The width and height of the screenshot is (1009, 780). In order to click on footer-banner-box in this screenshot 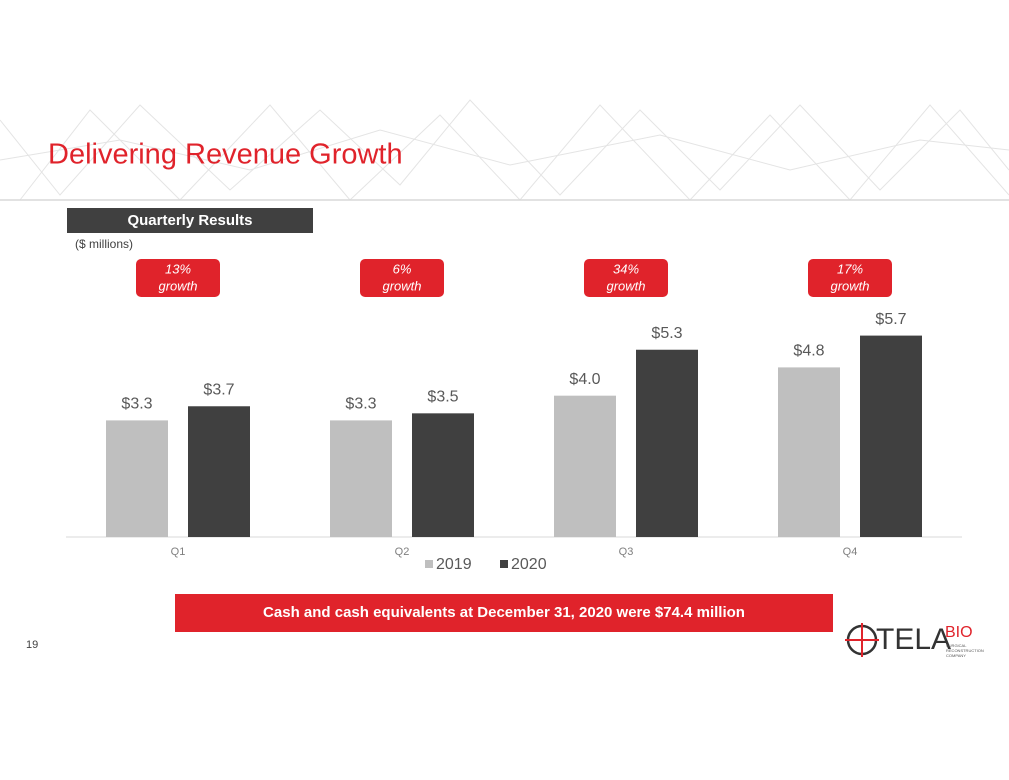, I will do `click(504, 613)`.